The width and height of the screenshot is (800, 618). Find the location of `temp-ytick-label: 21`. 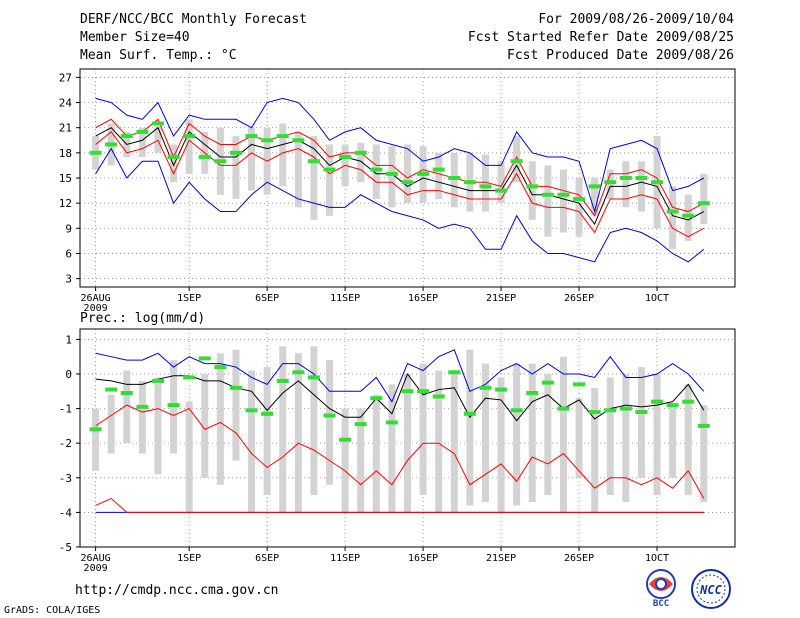

temp-ytick-label: 21 is located at coordinates (65, 128).